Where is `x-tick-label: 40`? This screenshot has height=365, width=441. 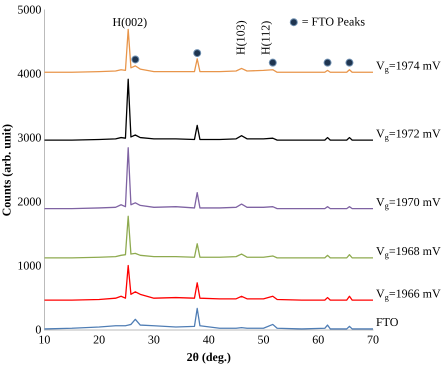 x-tick-label: 40 is located at coordinates (208, 339).